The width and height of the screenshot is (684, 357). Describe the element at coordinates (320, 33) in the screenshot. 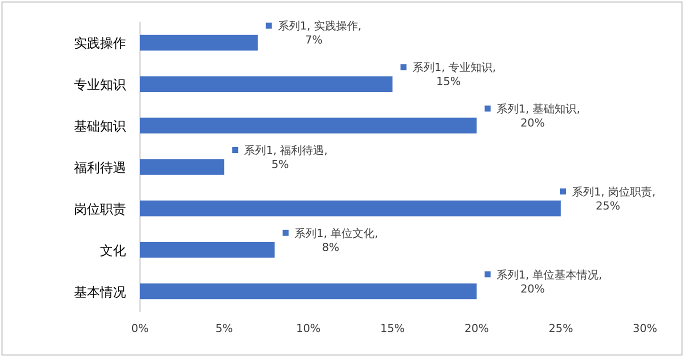

I see `data-label: 系列1, 实践操作, 7%` at that location.